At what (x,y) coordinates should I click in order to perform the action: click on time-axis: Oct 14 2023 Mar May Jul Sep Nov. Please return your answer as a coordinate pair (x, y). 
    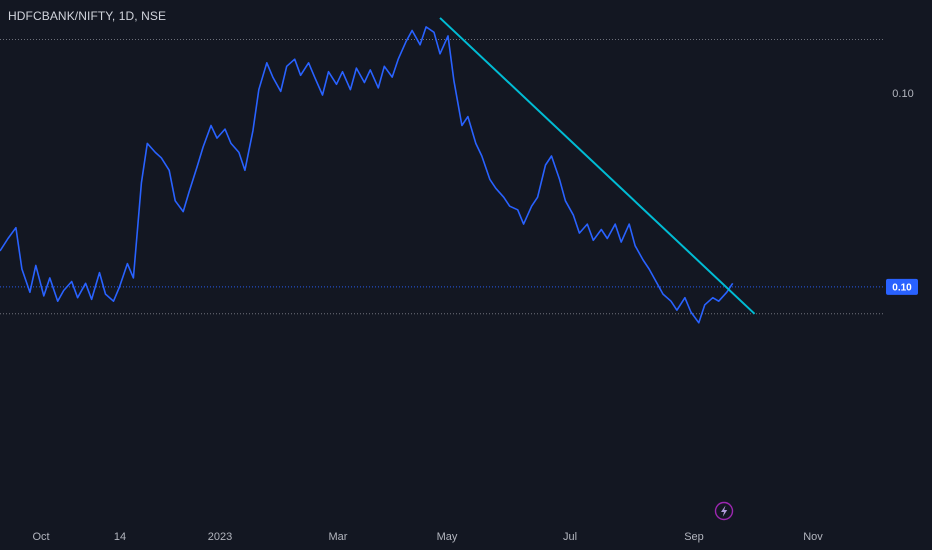
    Looking at the image, I should click on (427, 537).